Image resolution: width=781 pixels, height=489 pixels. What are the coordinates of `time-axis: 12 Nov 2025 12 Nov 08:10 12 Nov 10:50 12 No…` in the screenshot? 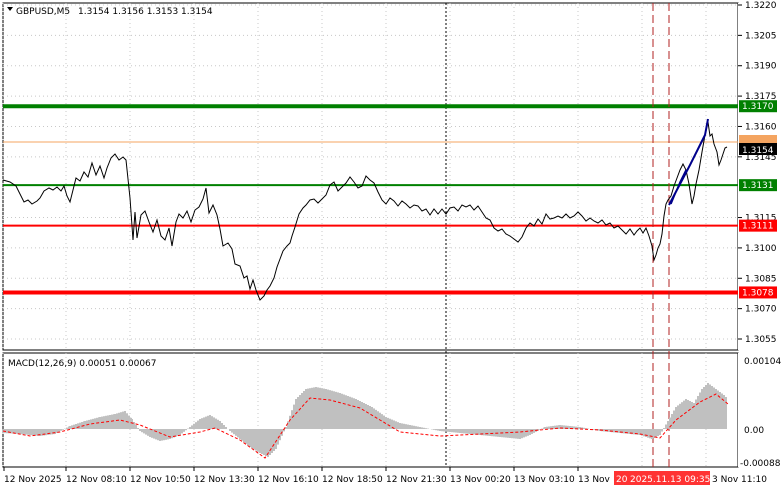 It's located at (385, 476).